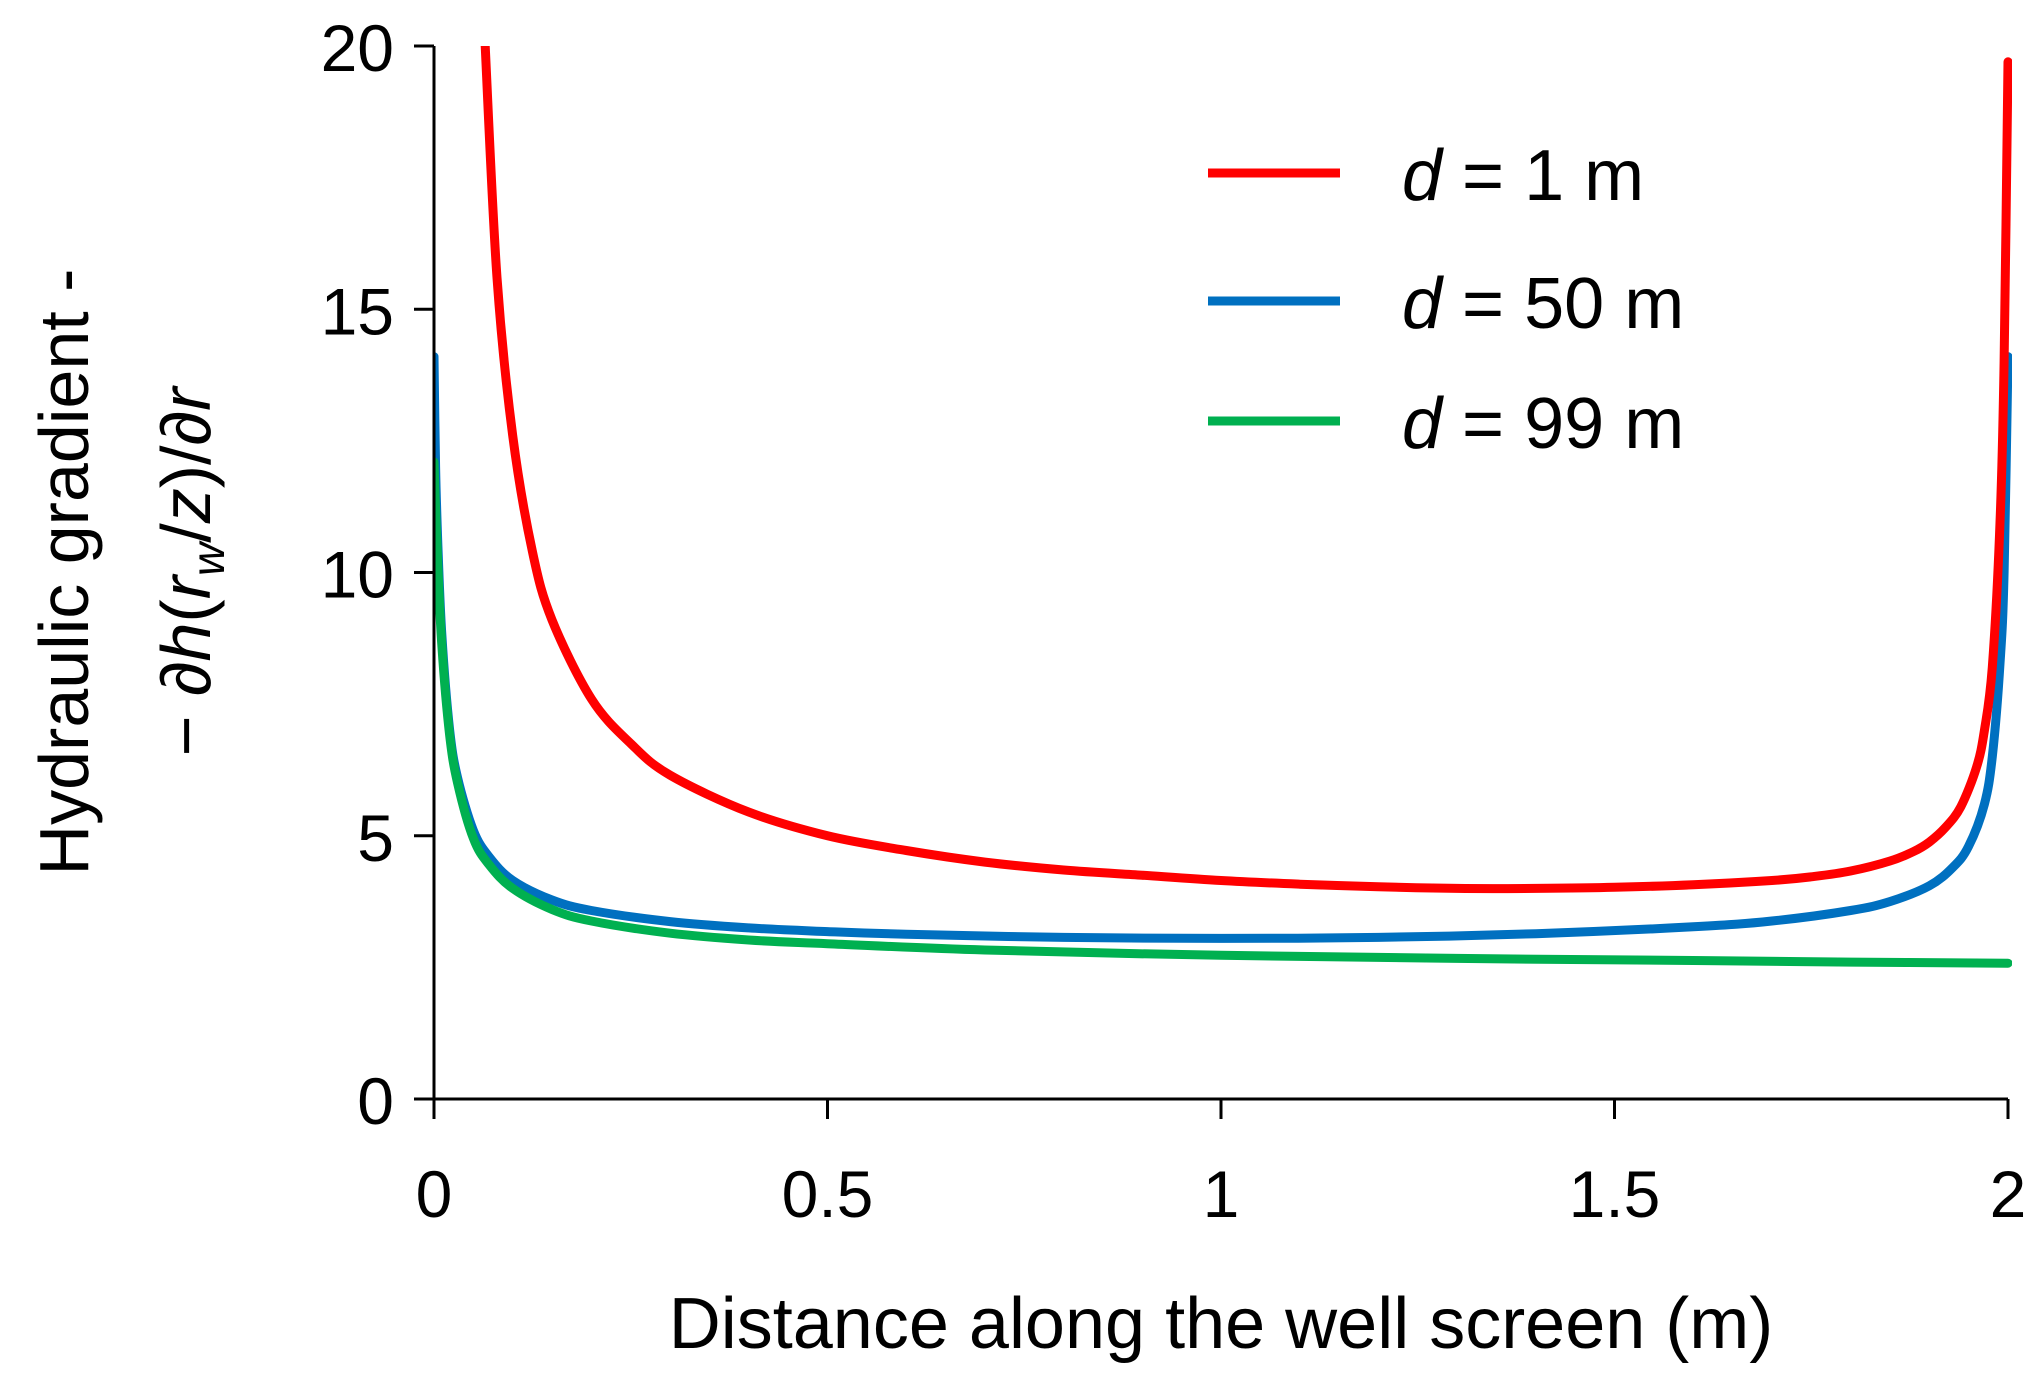 Image resolution: width=2040 pixels, height=1379 pixels. Describe the element at coordinates (1221, 1194) in the screenshot. I see `x-tick-label: 1` at that location.